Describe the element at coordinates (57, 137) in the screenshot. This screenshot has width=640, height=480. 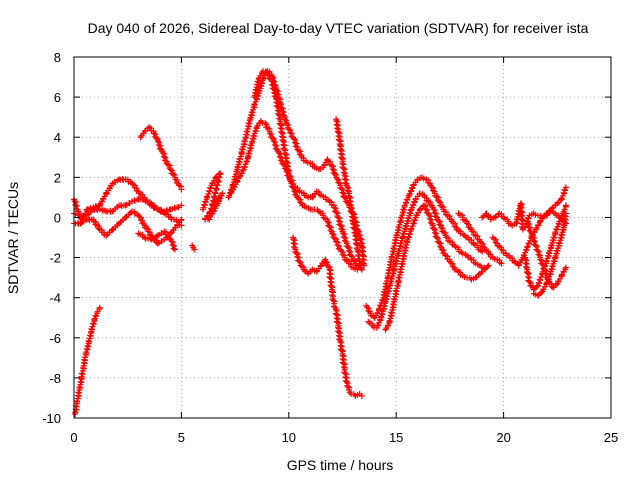
I see `y-tick-label: 4` at that location.